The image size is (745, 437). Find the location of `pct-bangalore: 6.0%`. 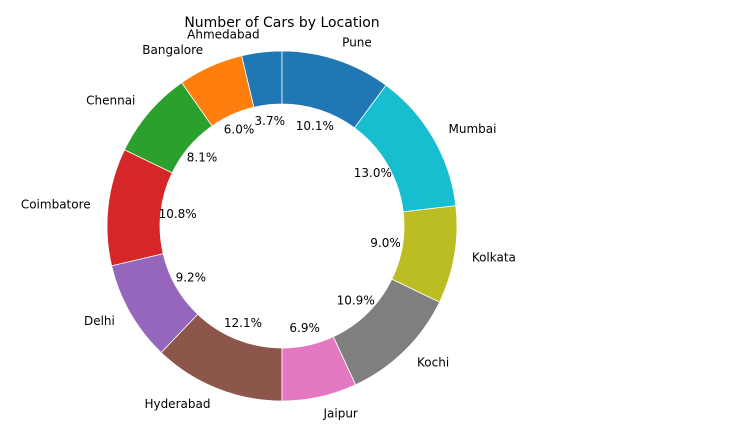

pct-bangalore: 6.0% is located at coordinates (239, 130).